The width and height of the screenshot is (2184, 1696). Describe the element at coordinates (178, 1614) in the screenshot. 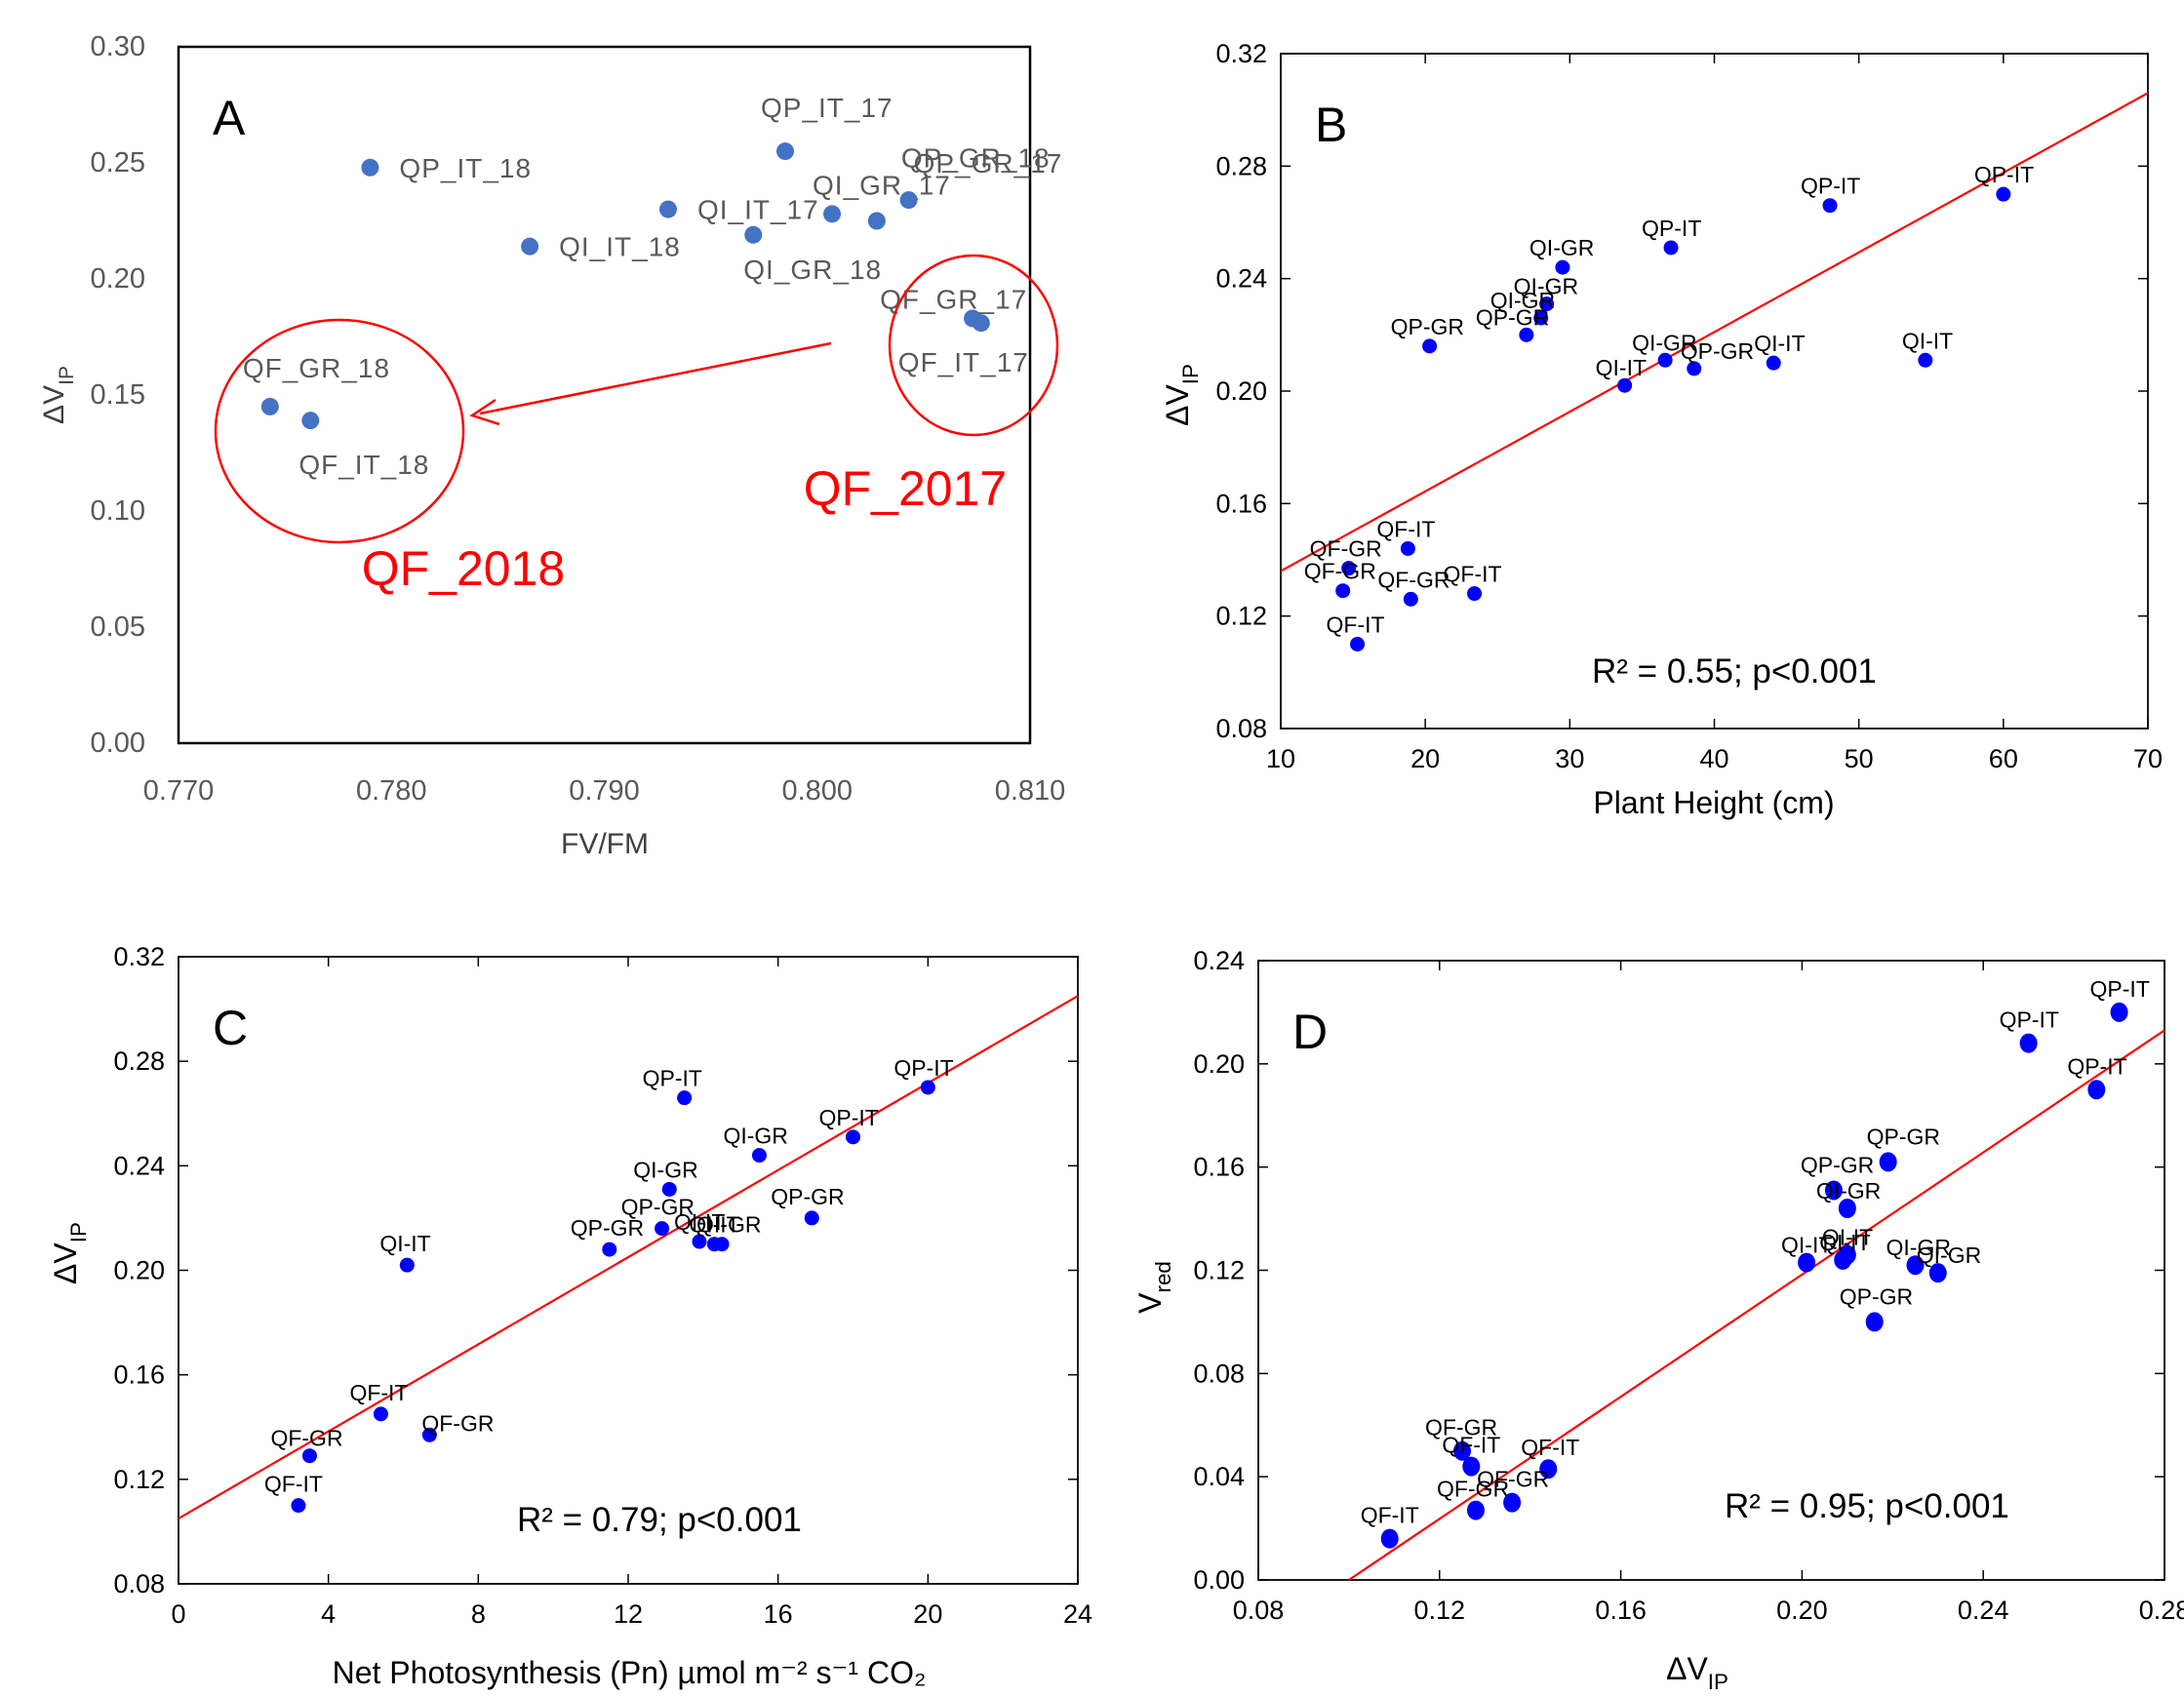

I see `x-tick-label: 0` at that location.